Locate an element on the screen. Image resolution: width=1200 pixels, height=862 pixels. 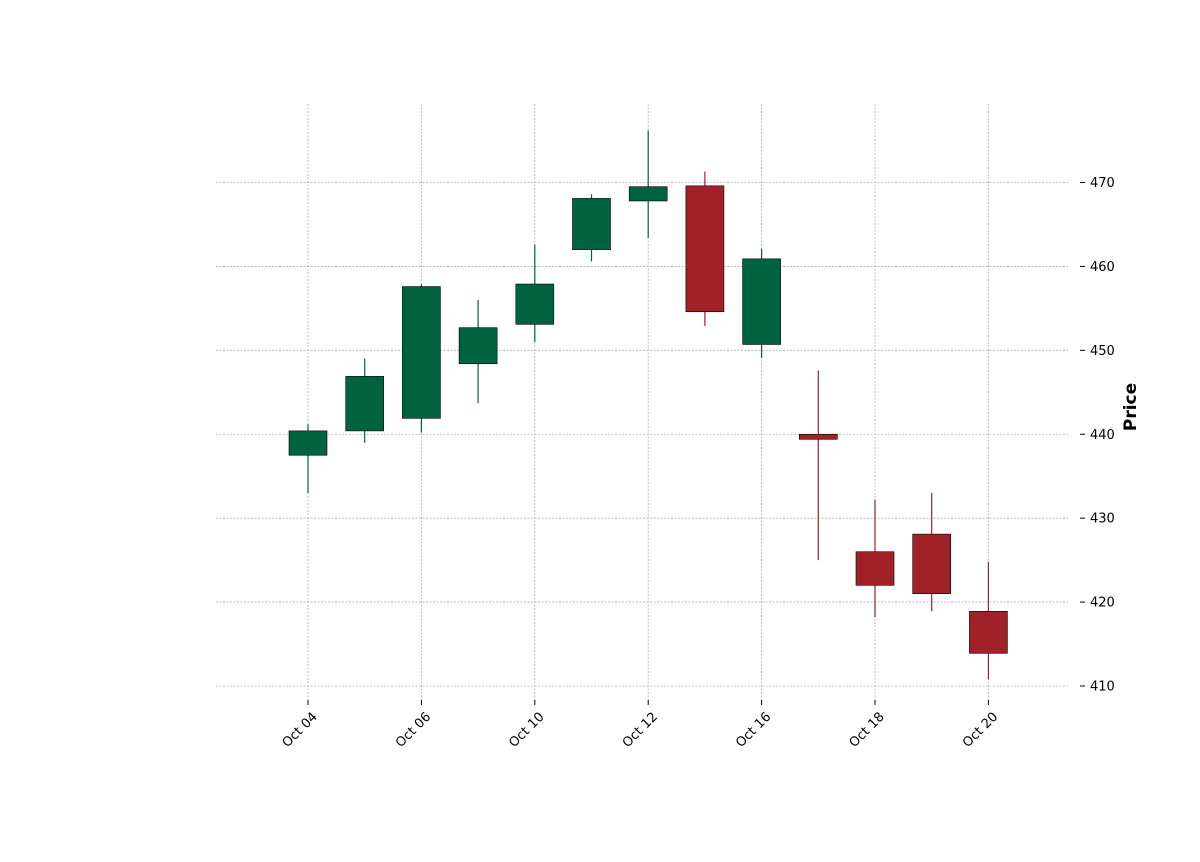
x-tick-label: Oct 18 is located at coordinates (867, 730).